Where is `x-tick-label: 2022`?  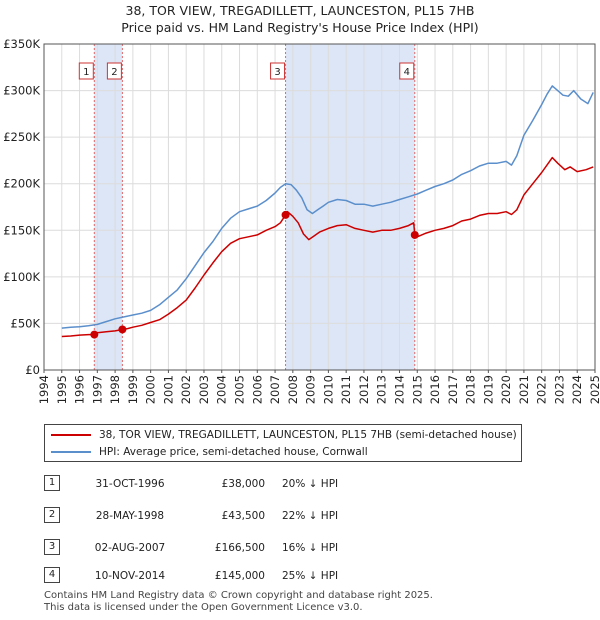 x-tick-label: 2022 is located at coordinates (542, 389).